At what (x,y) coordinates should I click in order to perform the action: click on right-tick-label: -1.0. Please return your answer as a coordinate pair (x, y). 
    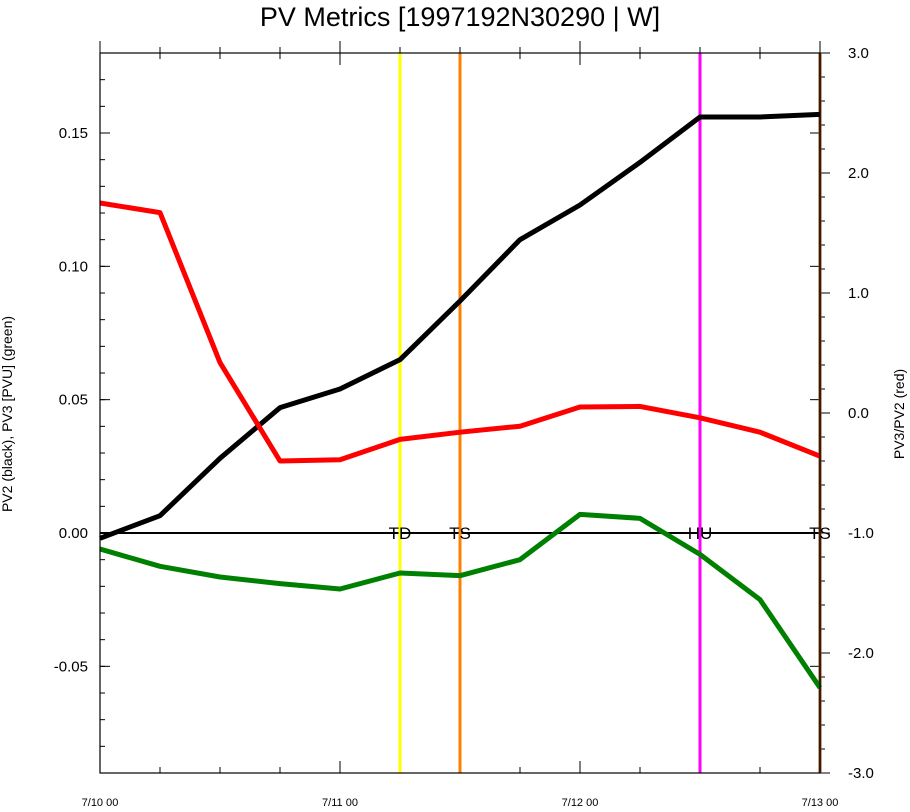
    Looking at the image, I should click on (861, 533).